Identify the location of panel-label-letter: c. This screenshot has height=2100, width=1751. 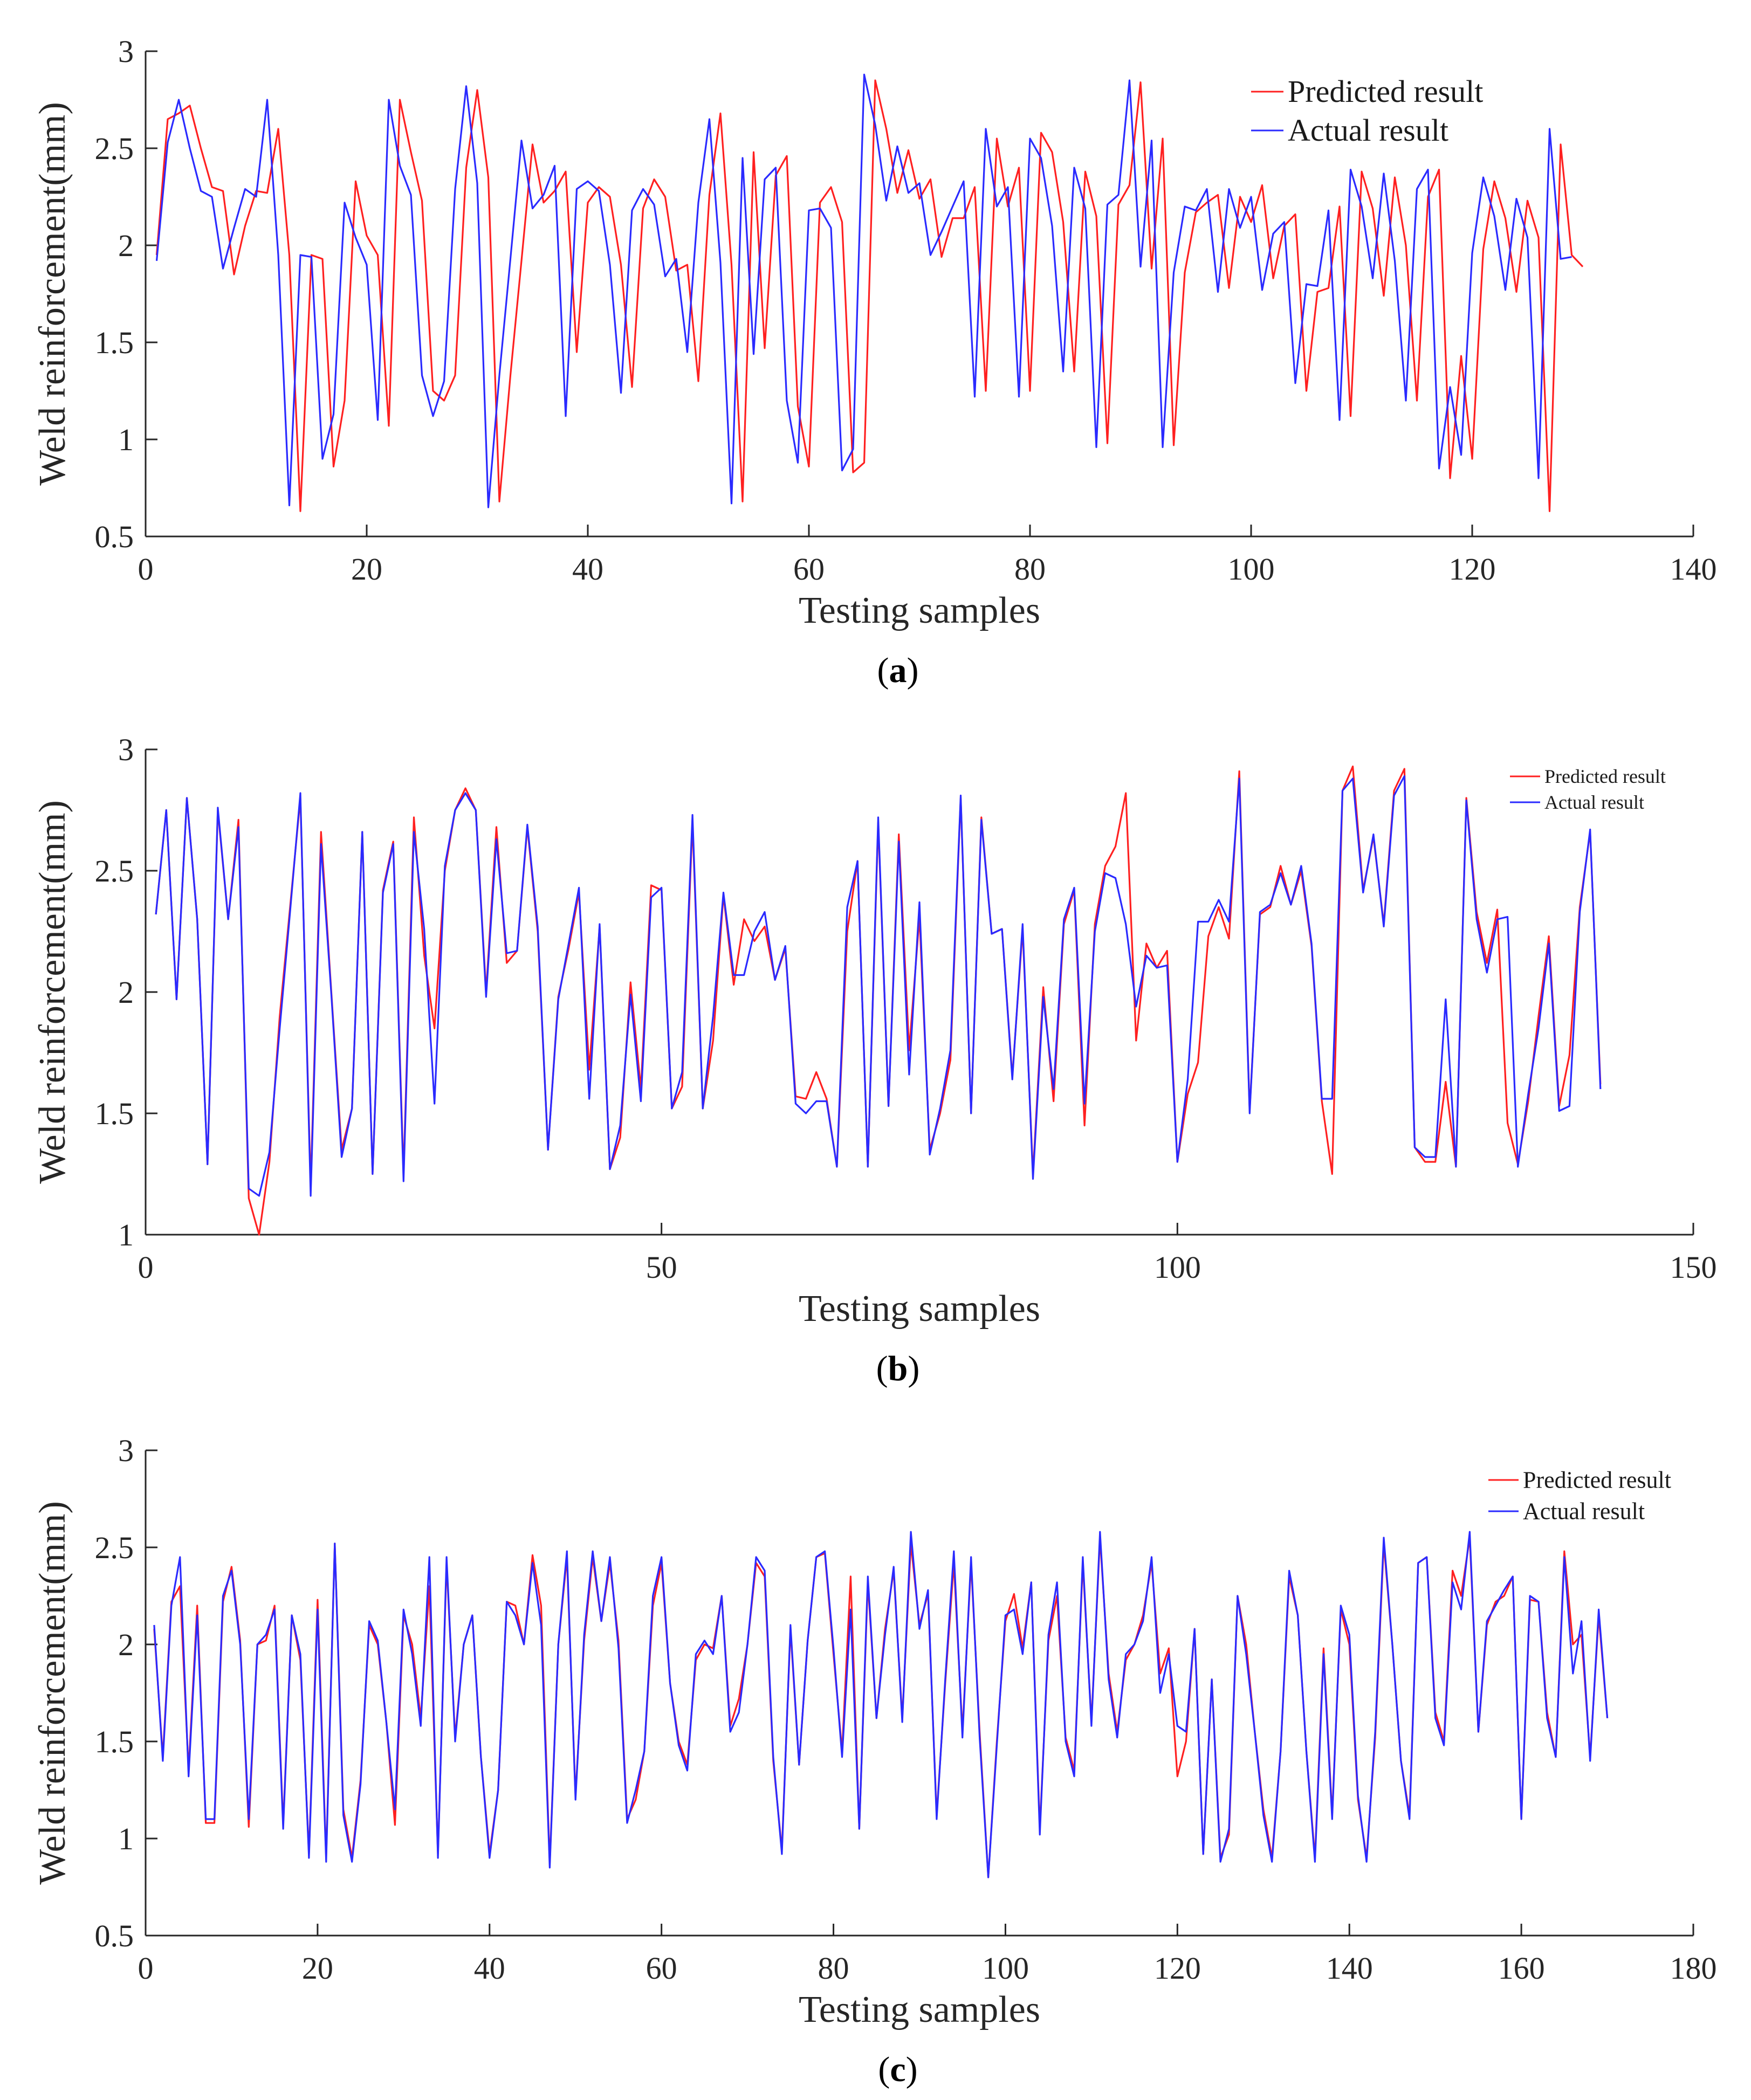
(897, 2069).